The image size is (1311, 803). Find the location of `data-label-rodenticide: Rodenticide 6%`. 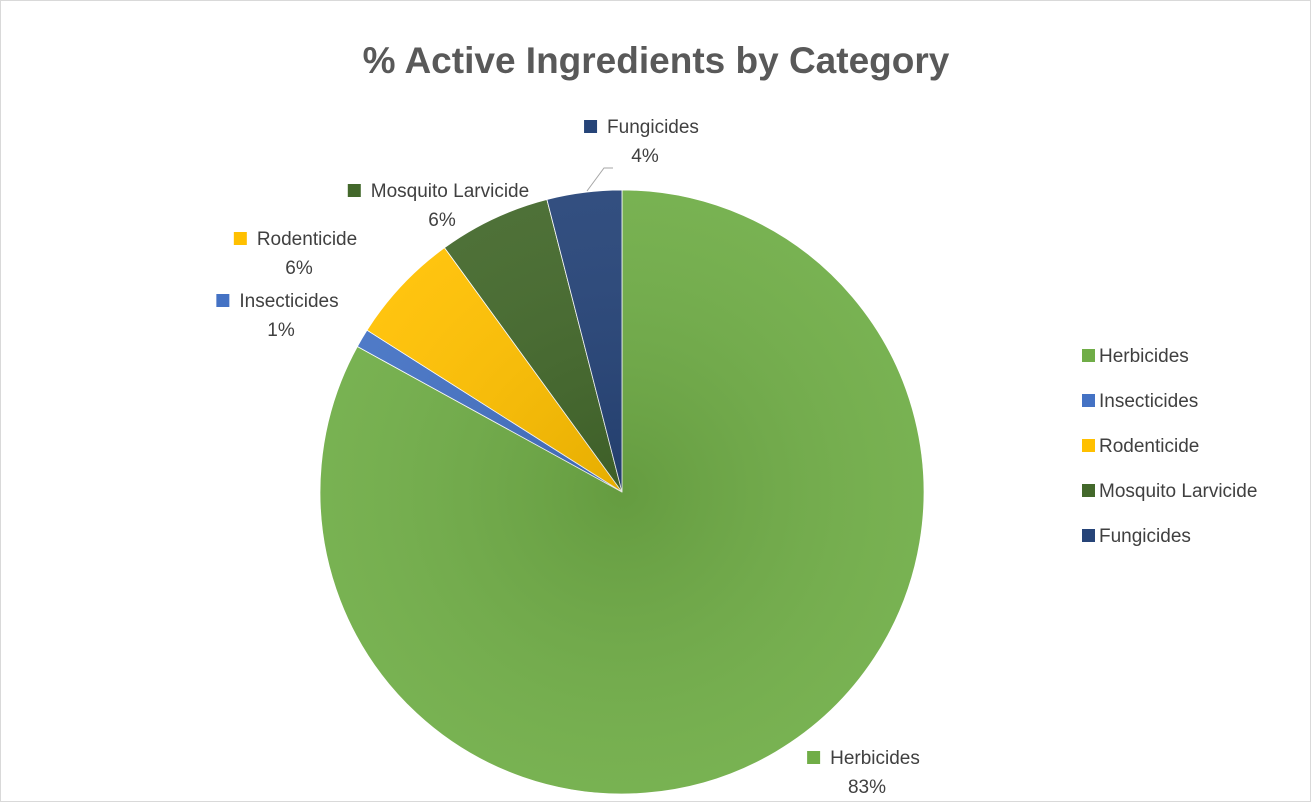

data-label-rodenticide: Rodenticide 6% is located at coordinates (295, 254).